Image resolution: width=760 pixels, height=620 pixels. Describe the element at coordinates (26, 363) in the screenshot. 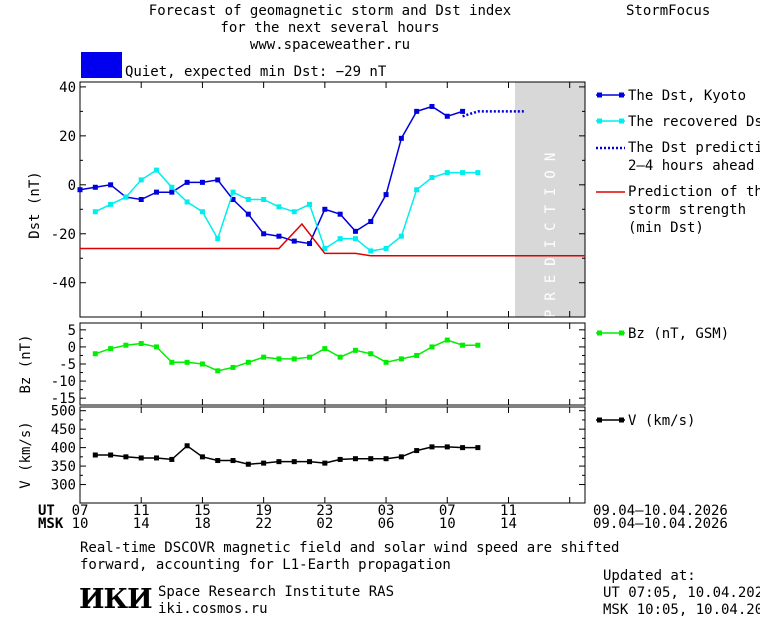

I see `bz-ylabel: Bz (nT)` at that location.